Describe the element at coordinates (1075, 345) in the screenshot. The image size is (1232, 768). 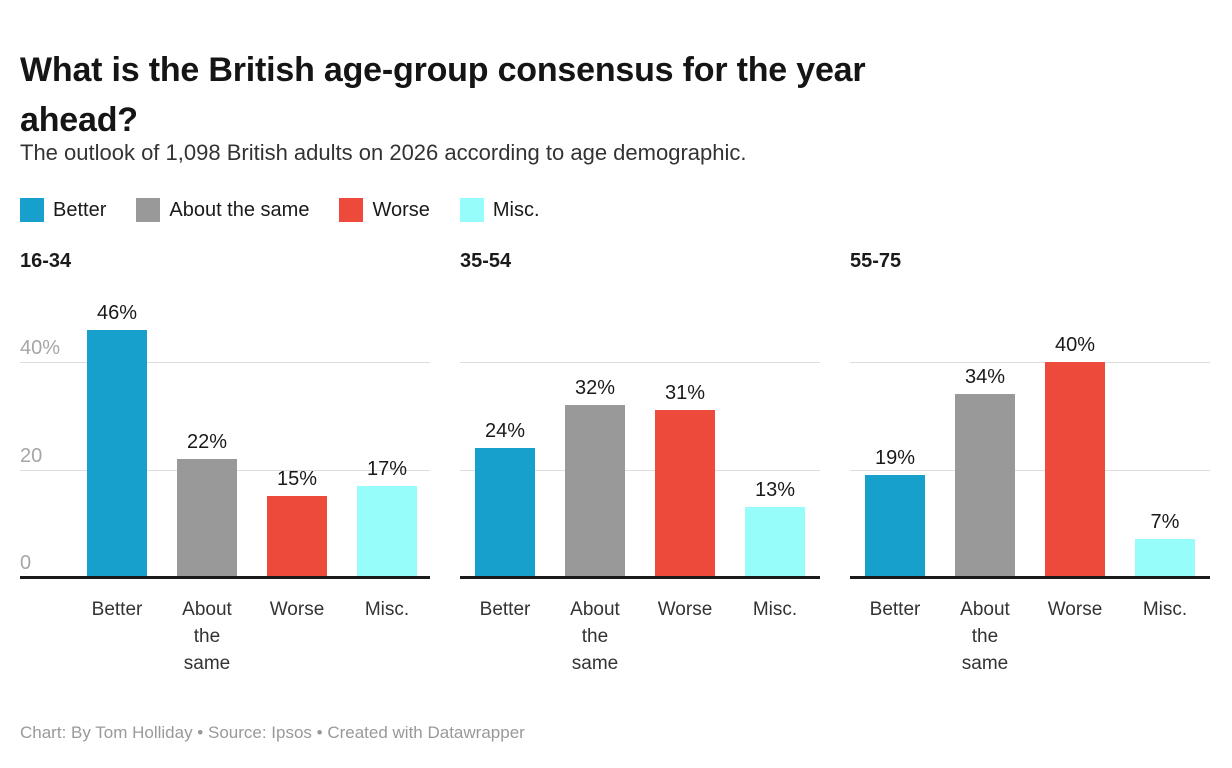
I see `bar-value-label: 40%` at that location.